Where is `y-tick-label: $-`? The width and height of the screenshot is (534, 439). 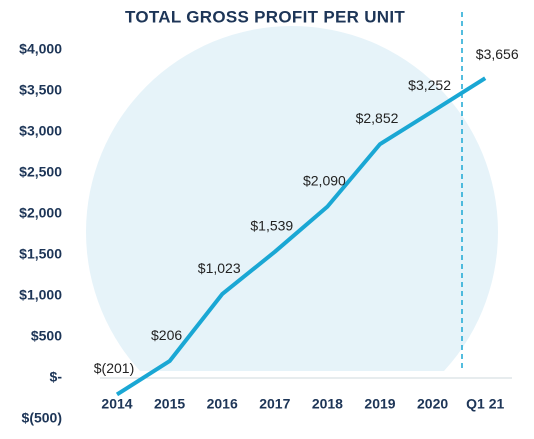 y-tick-label: $- is located at coordinates (56, 377).